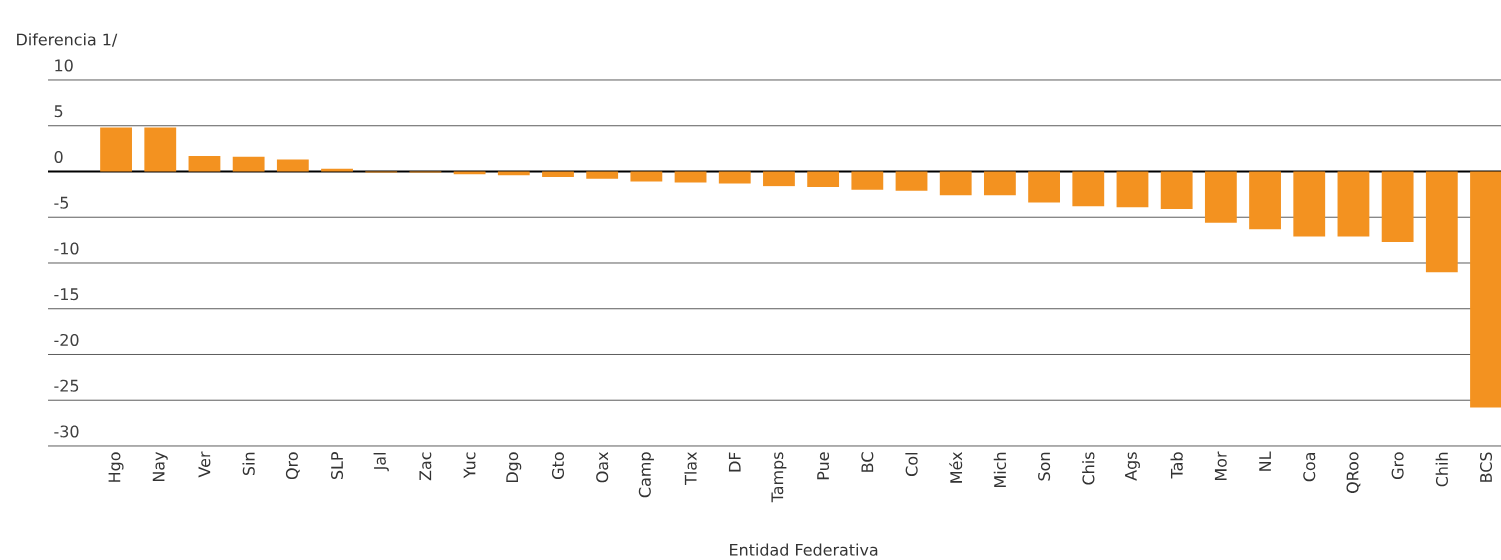  I want to click on x-tick-label: BC, so click(867, 462).